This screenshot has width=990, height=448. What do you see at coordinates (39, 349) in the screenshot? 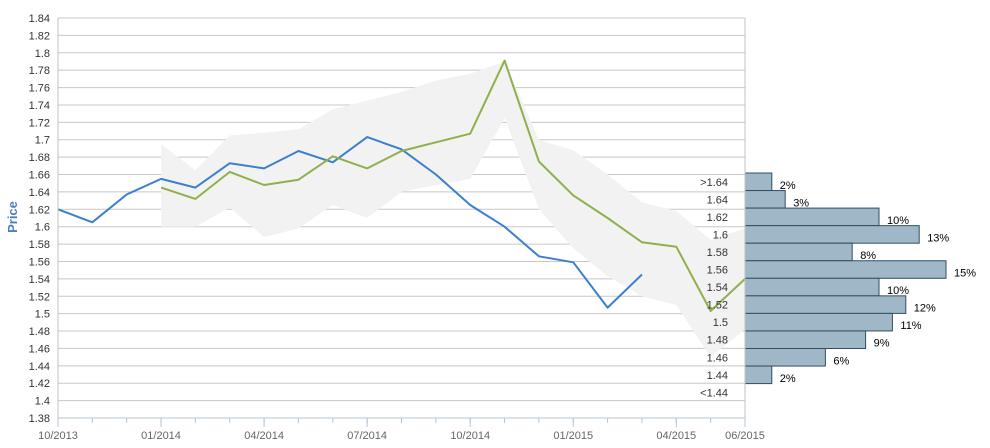
I see `y-tick-label: 1.46` at bounding box center [39, 349].